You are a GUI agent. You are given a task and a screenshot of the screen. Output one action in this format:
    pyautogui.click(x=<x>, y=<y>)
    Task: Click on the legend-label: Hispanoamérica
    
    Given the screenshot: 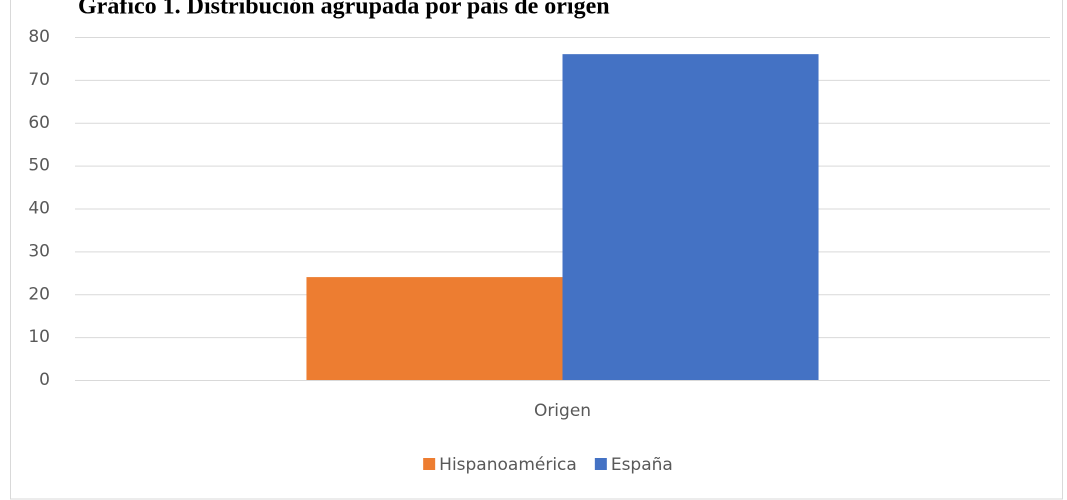 What is the action you would take?
    pyautogui.click(x=508, y=465)
    